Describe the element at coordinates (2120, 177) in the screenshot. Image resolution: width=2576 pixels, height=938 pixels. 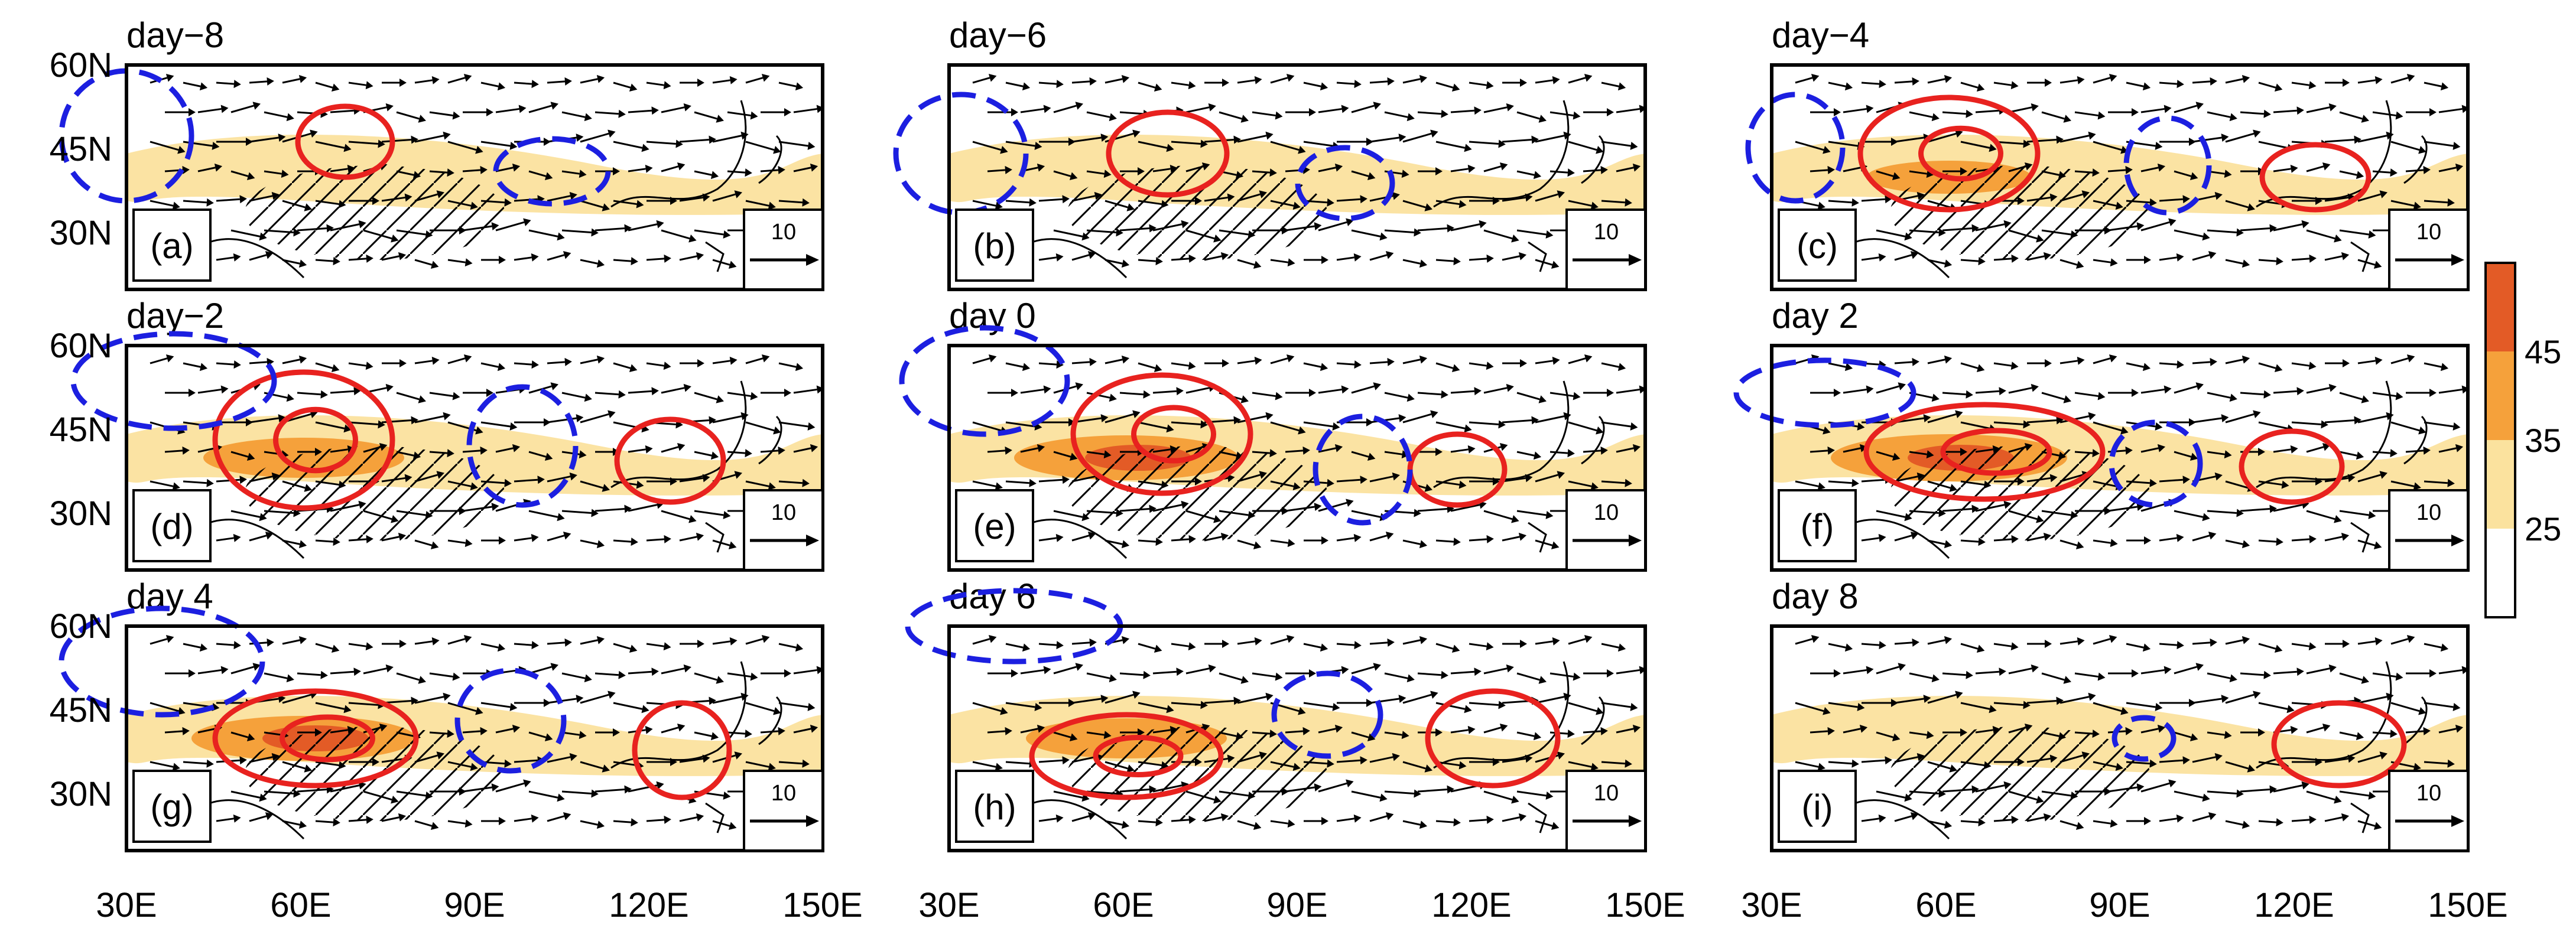
I see `panel-frame` at that location.